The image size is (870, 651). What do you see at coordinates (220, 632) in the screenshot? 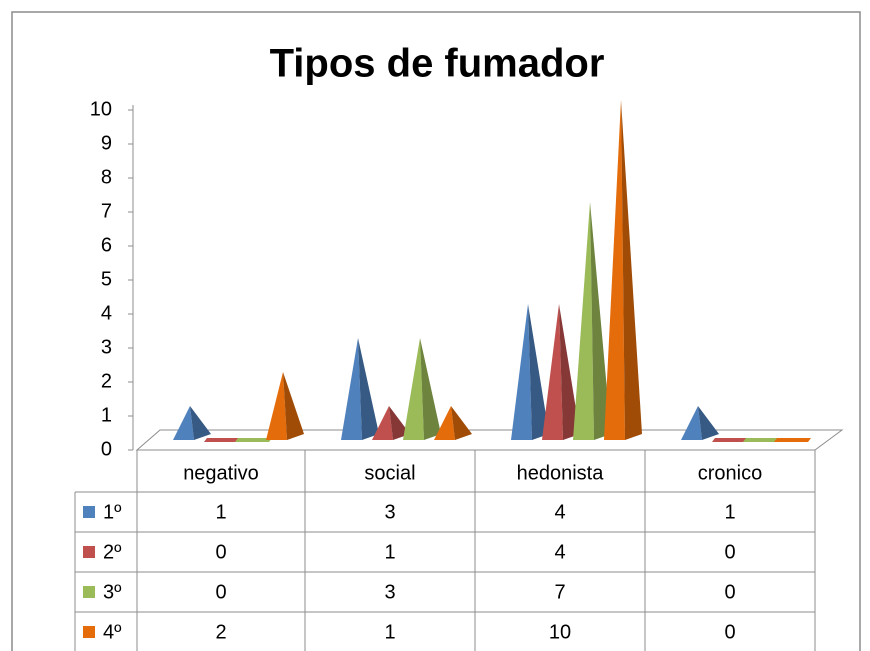
I see `table-cell: 2` at bounding box center [220, 632].